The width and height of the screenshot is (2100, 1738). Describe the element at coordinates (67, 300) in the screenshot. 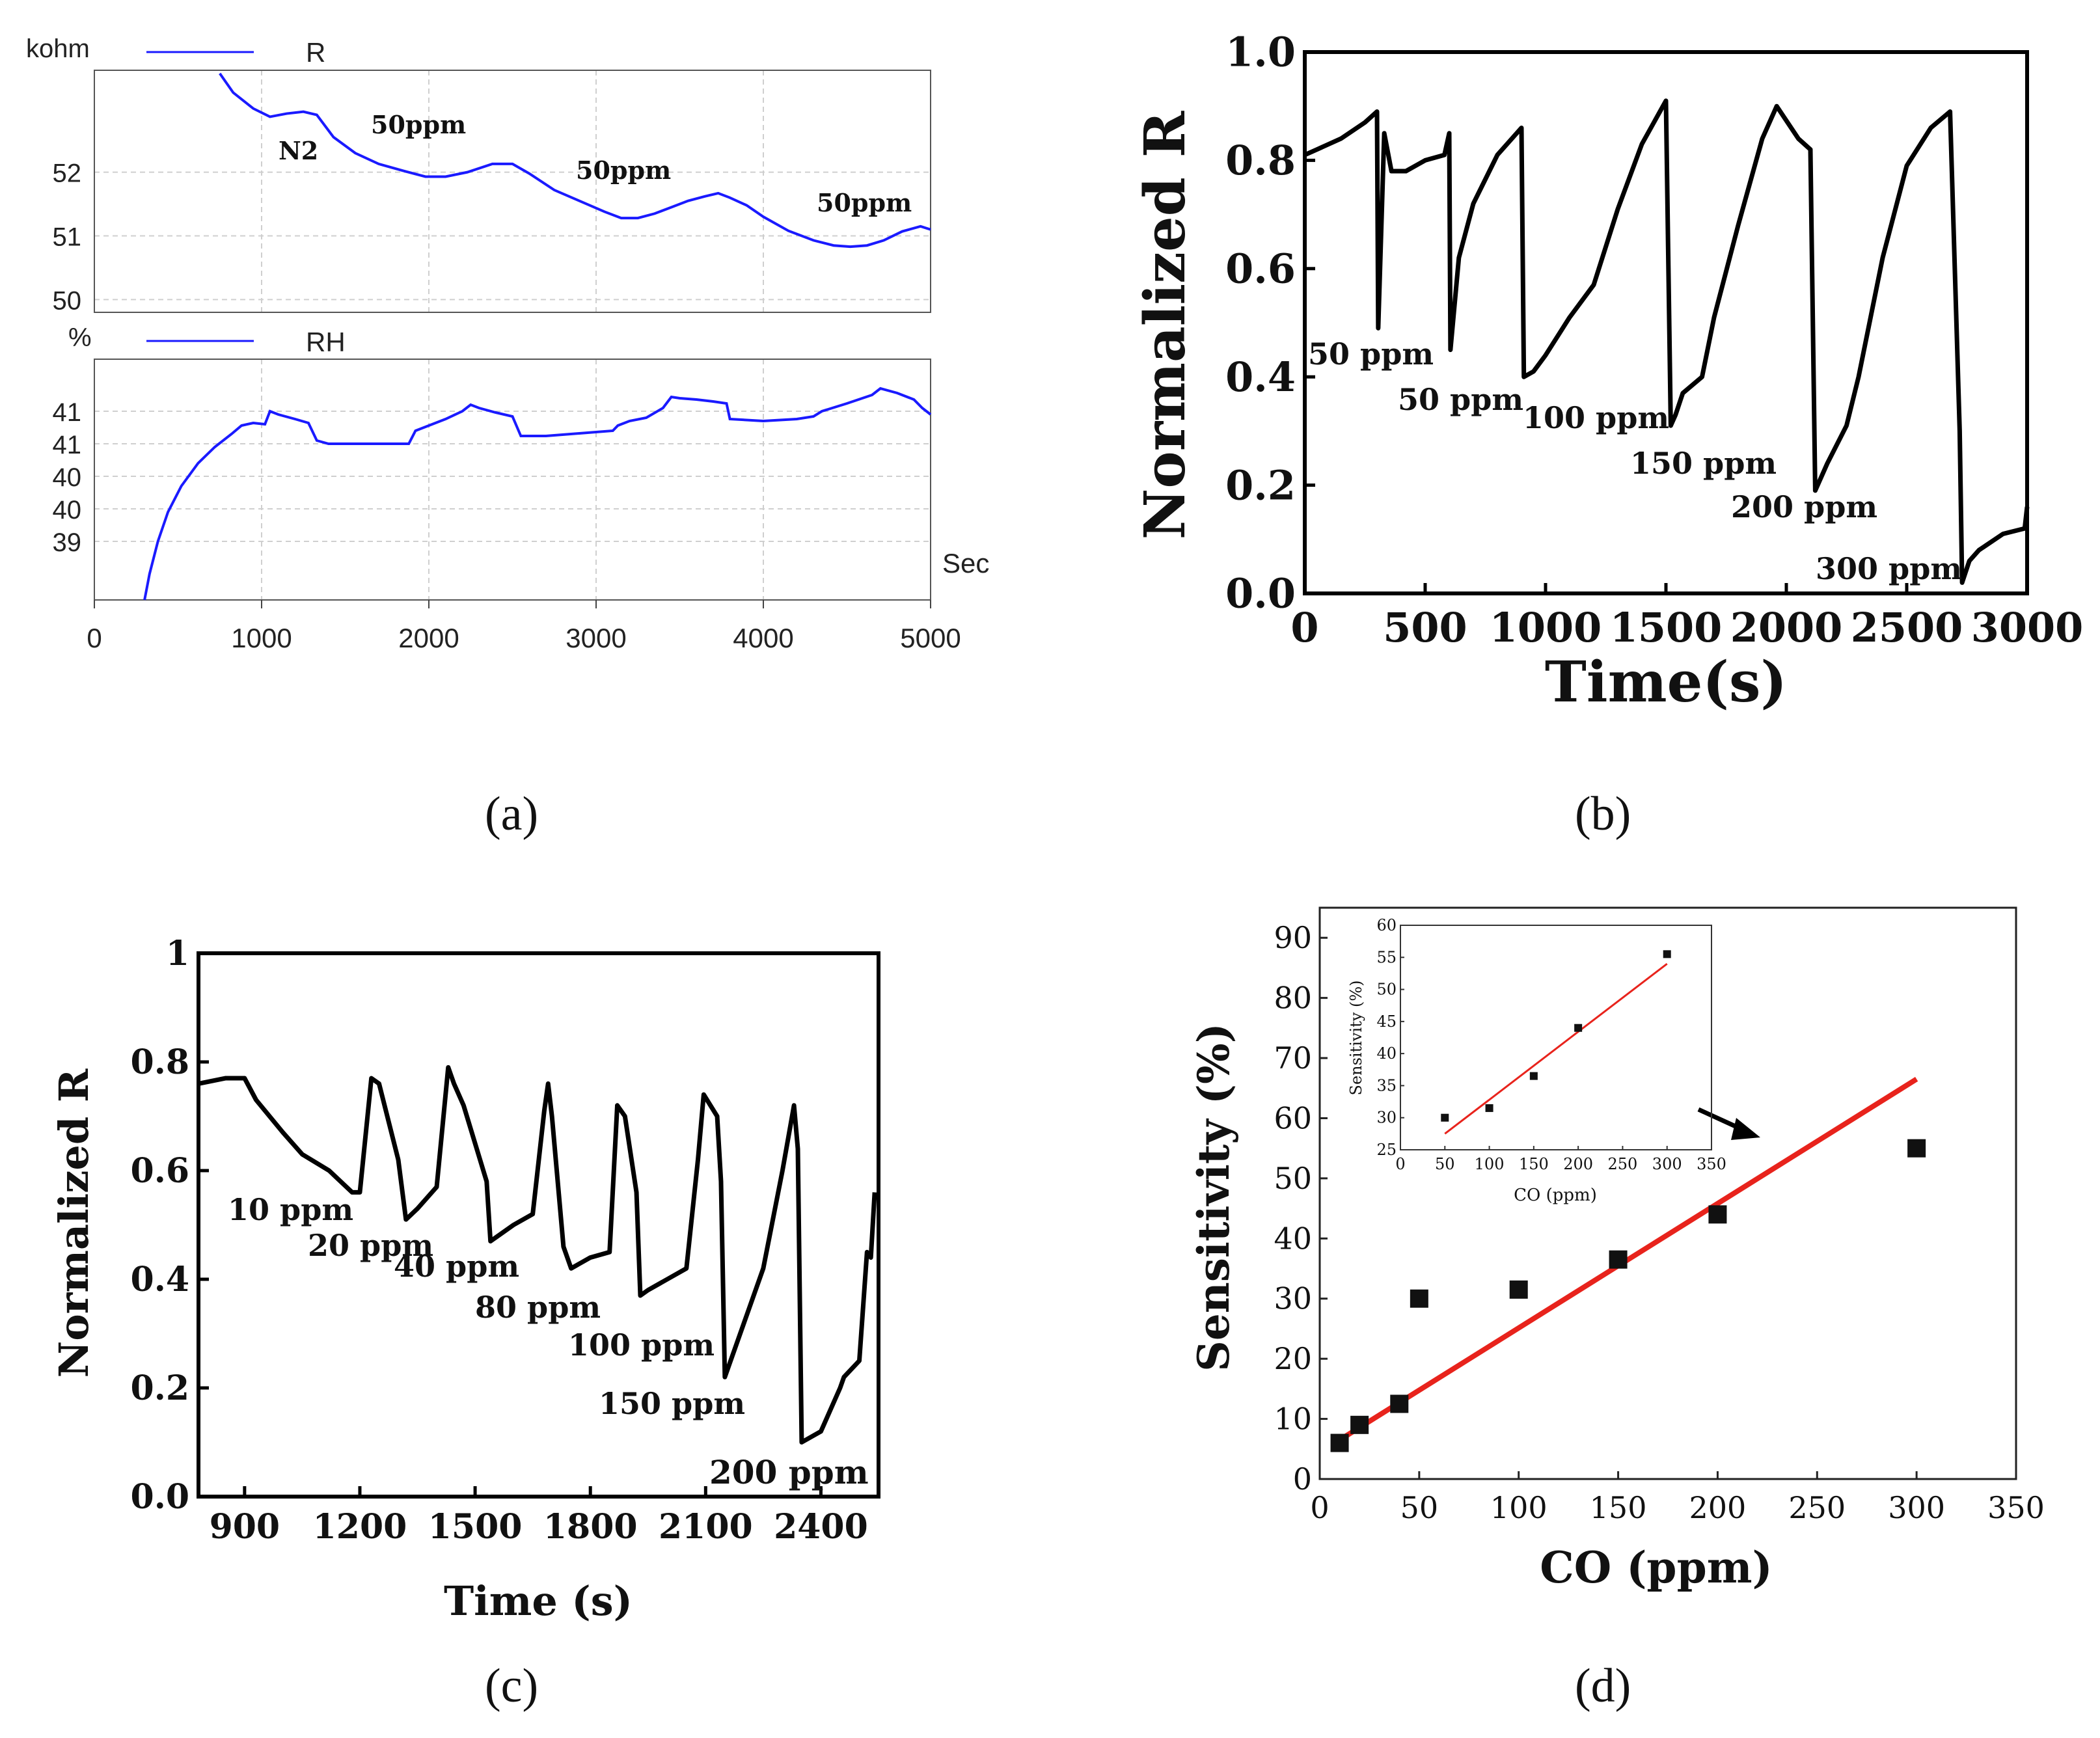

I see `r-y-tick-label: 50` at that location.